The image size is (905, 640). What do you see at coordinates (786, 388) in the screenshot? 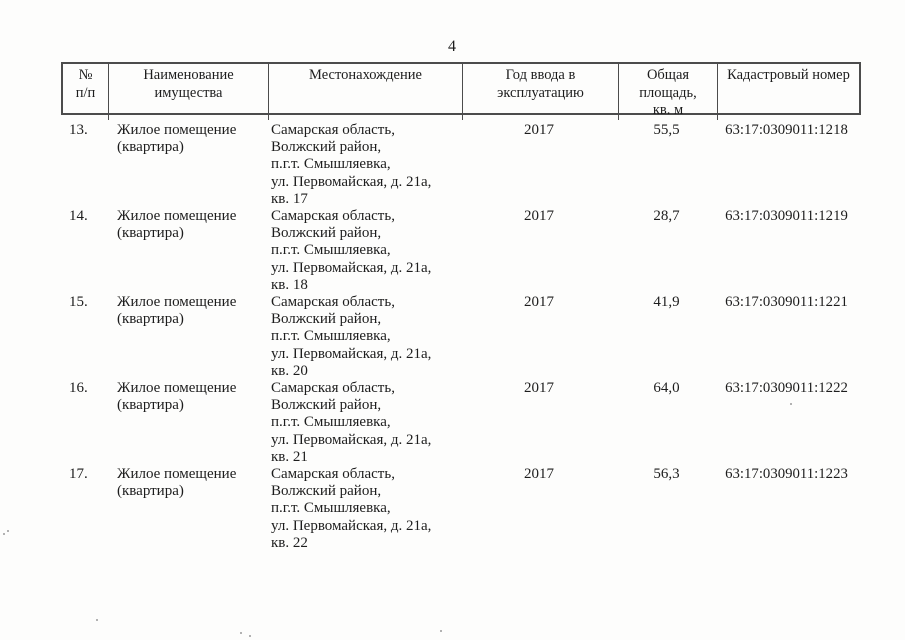
I see `cell-cadastral: 63:17:0309011:1222` at bounding box center [786, 388].